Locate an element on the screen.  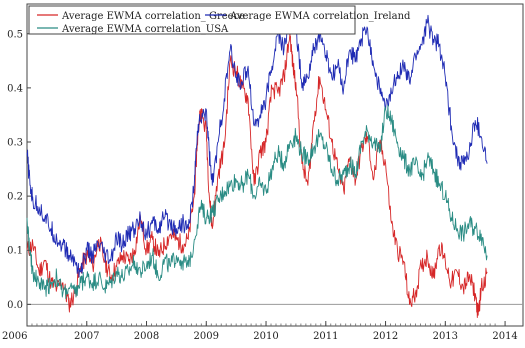
legend-label-usa: Average EWMA correlation_USA is located at coordinates (145, 29).